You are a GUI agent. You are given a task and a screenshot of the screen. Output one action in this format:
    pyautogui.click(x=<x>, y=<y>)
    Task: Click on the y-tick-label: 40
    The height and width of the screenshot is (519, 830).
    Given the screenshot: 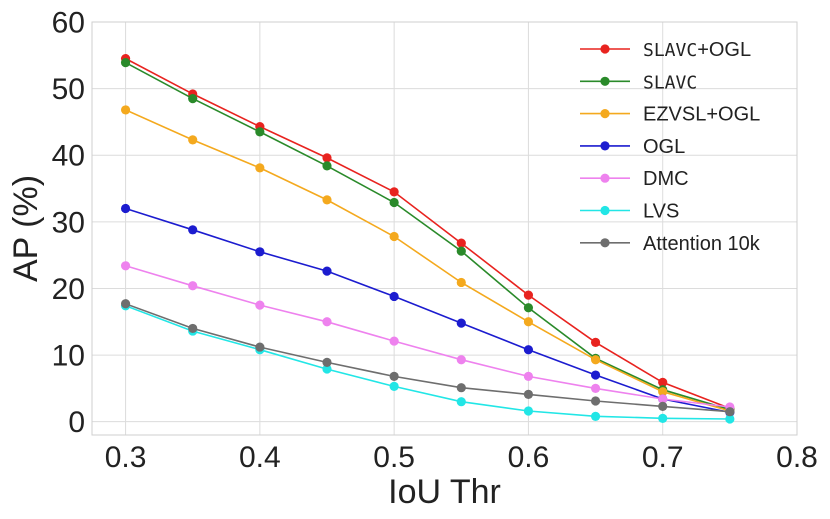 What is the action you would take?
    pyautogui.click(x=68, y=156)
    